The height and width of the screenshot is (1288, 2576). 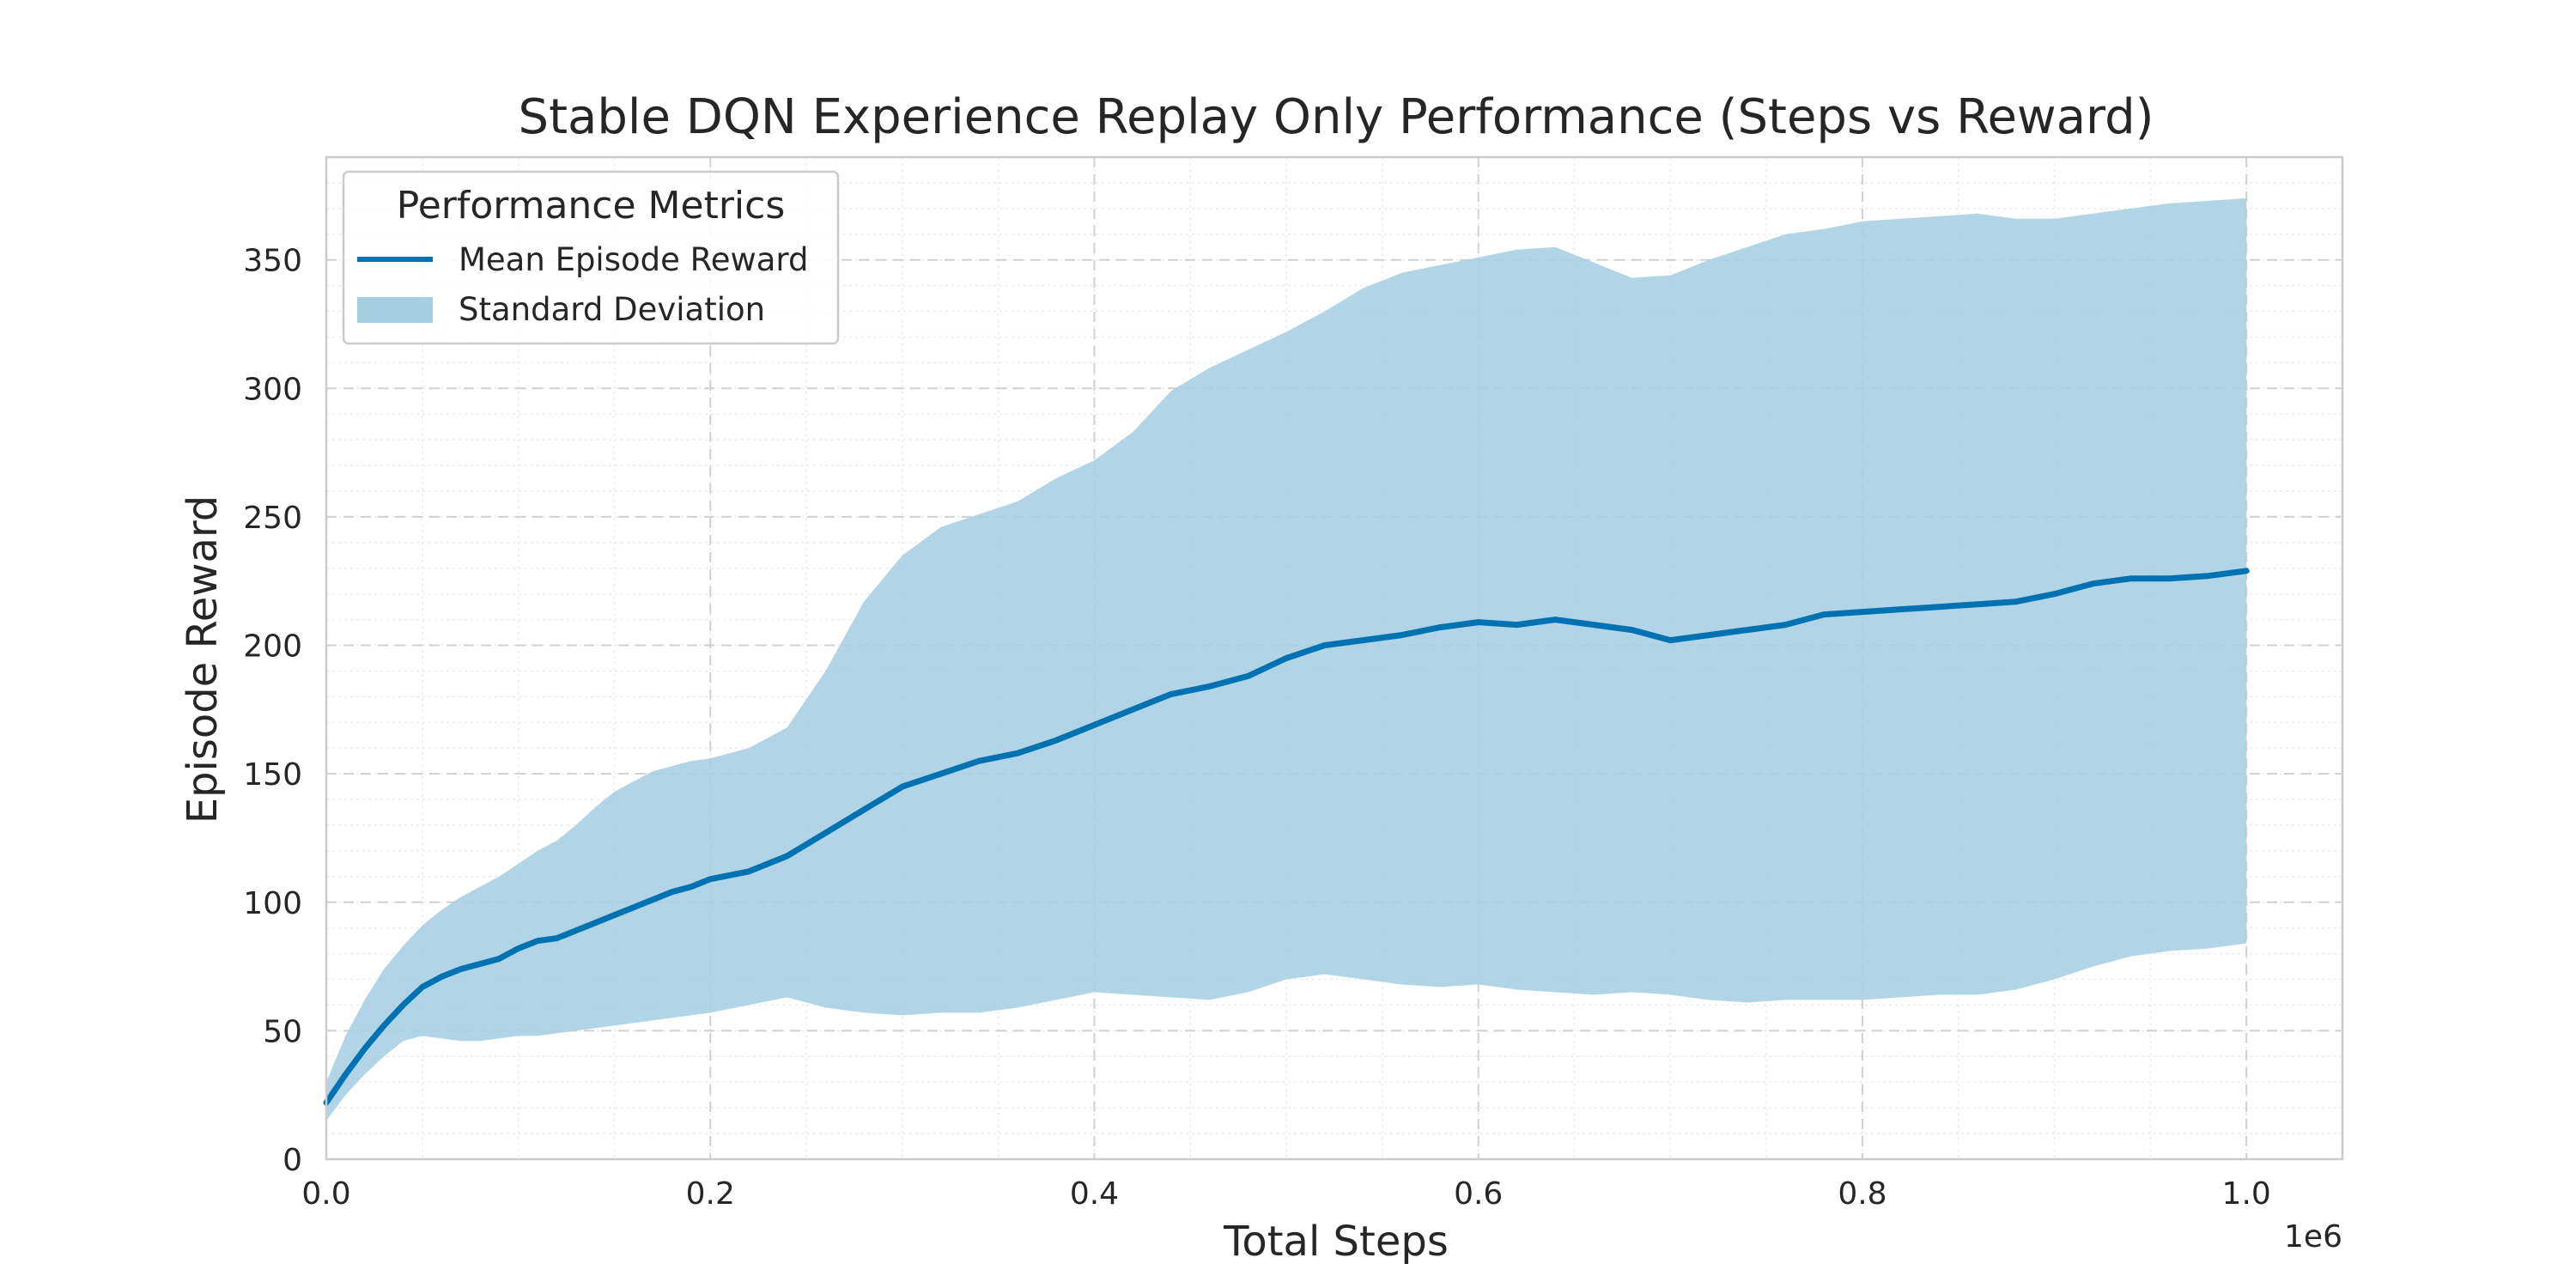 What do you see at coordinates (633, 259) in the screenshot?
I see `legend-mean-label: Mean Episode Reward` at bounding box center [633, 259].